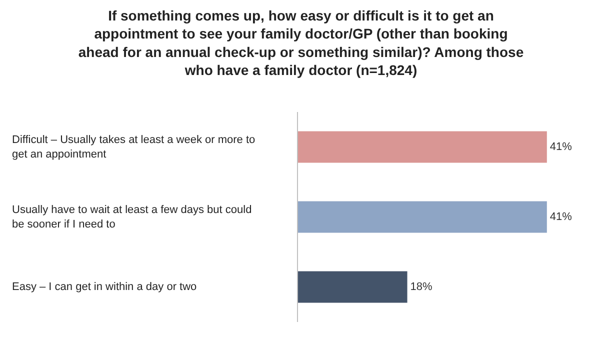  What do you see at coordinates (132, 217) in the screenshot?
I see `y-tick-label: Usually have to wait at least a few days but could be sooner if I need to` at bounding box center [132, 217].